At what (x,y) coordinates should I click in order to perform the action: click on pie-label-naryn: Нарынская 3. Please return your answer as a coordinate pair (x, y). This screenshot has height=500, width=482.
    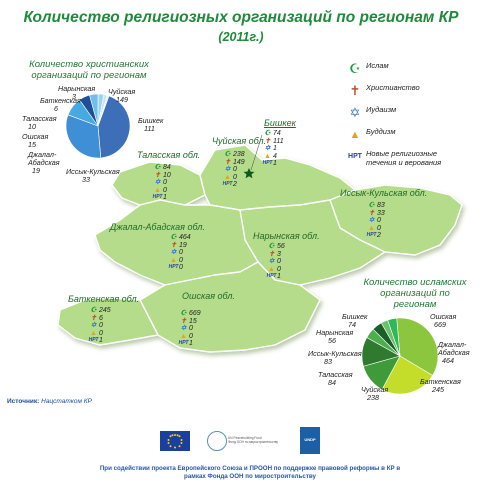
    Looking at the image, I should click on (77, 92).